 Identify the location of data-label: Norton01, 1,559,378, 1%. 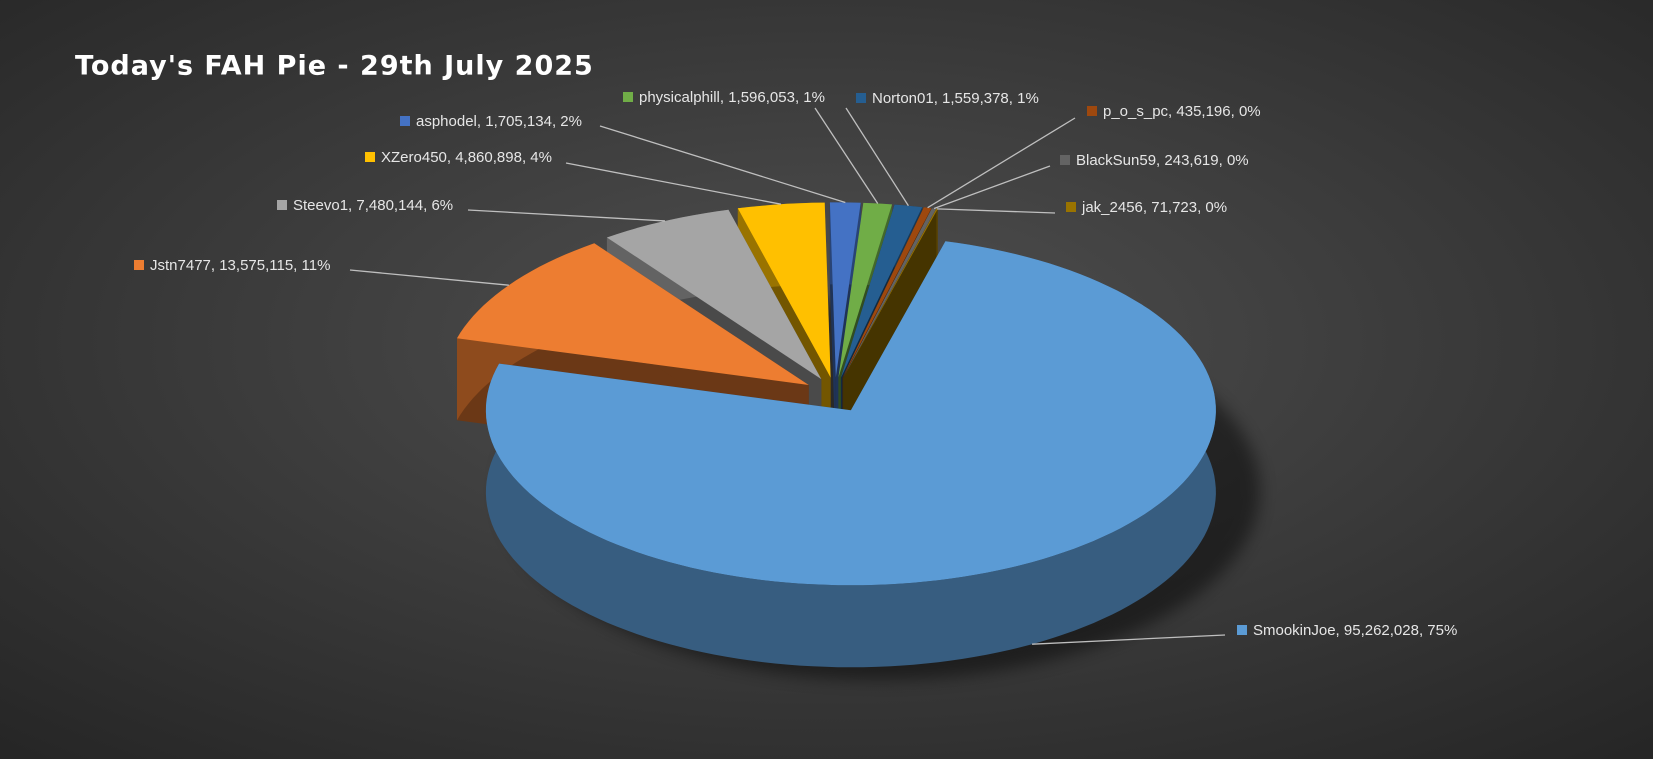
(955, 98).